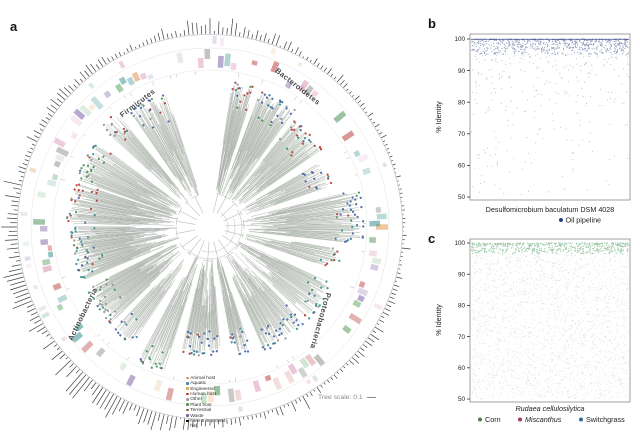  Describe the element at coordinates (493, 419) in the screenshot. I see `legend-label-corn: Corn` at that location.